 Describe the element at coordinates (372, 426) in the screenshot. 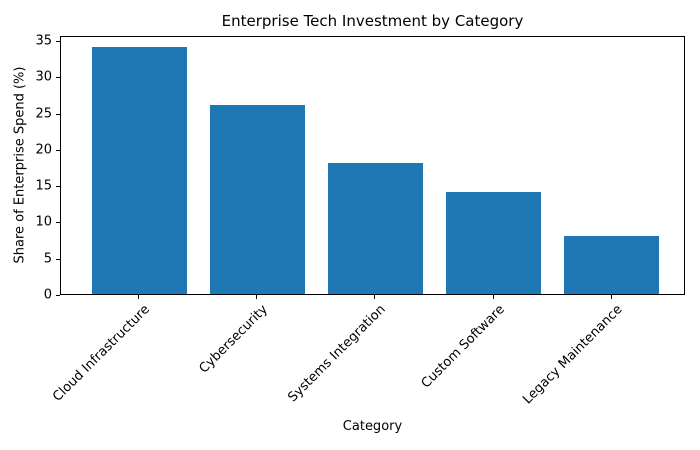

I see `x-axis-title: Category` at that location.